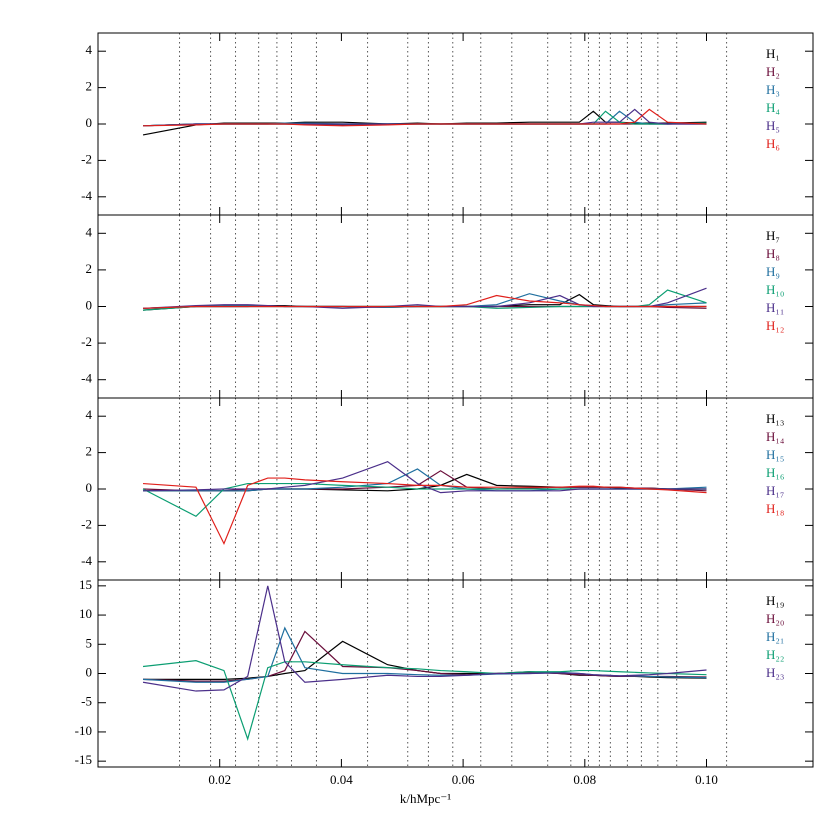 The width and height of the screenshot is (830, 830). What do you see at coordinates (773, 271) in the screenshot?
I see `legend-entry: H₉` at bounding box center [773, 271].